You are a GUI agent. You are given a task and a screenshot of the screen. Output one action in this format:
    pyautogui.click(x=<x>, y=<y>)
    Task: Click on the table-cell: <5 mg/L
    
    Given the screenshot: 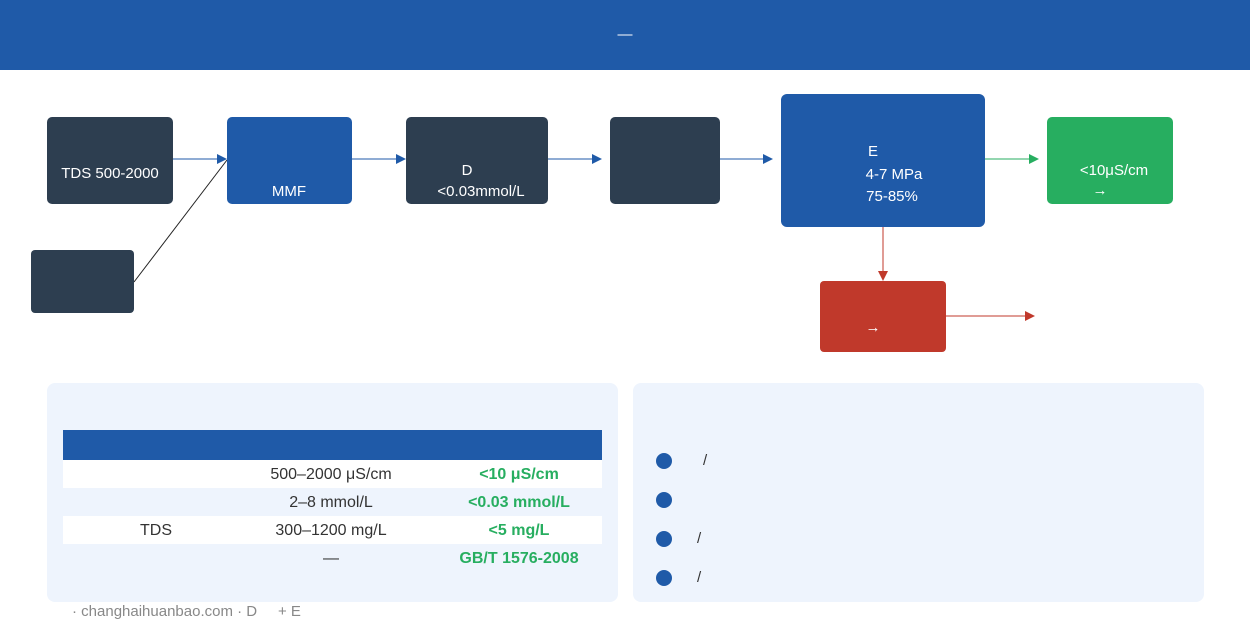 What is the action you would take?
    pyautogui.click(x=519, y=530)
    